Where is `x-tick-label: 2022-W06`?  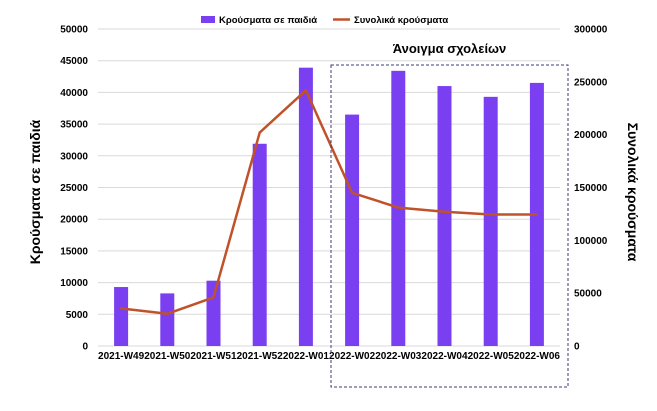 x-tick-label: 2022-W06 is located at coordinates (537, 356).